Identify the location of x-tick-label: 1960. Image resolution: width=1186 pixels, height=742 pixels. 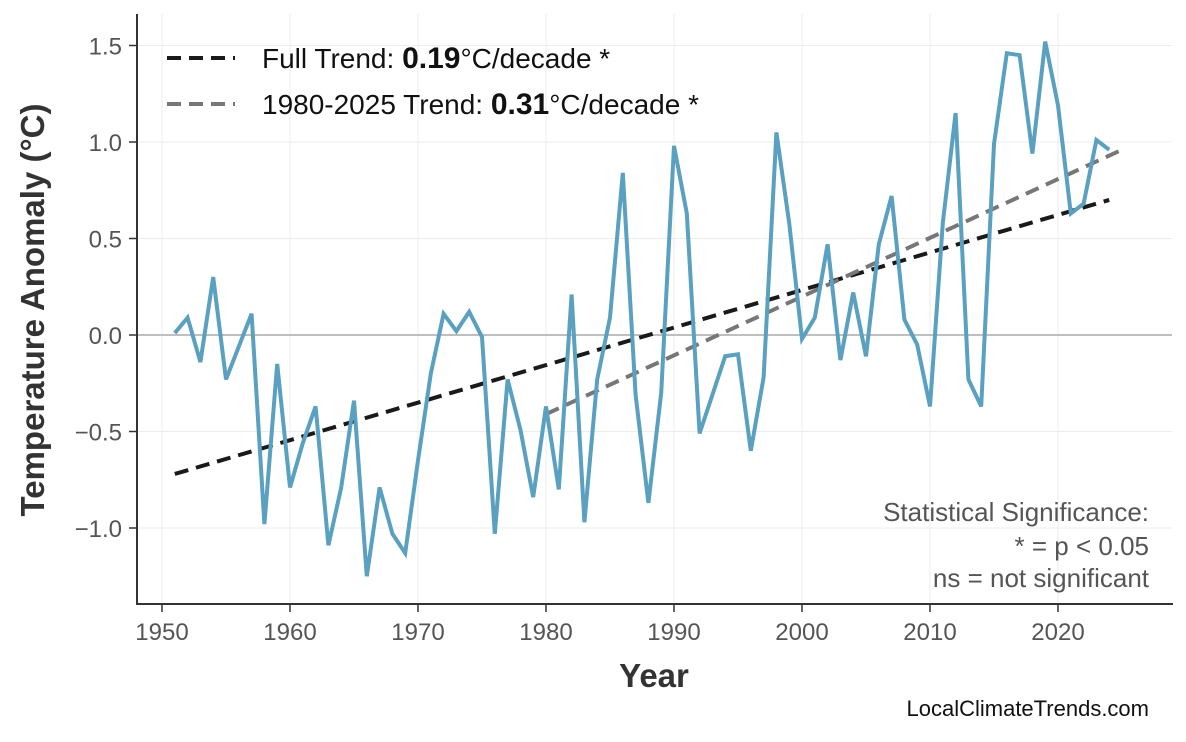
(289, 632).